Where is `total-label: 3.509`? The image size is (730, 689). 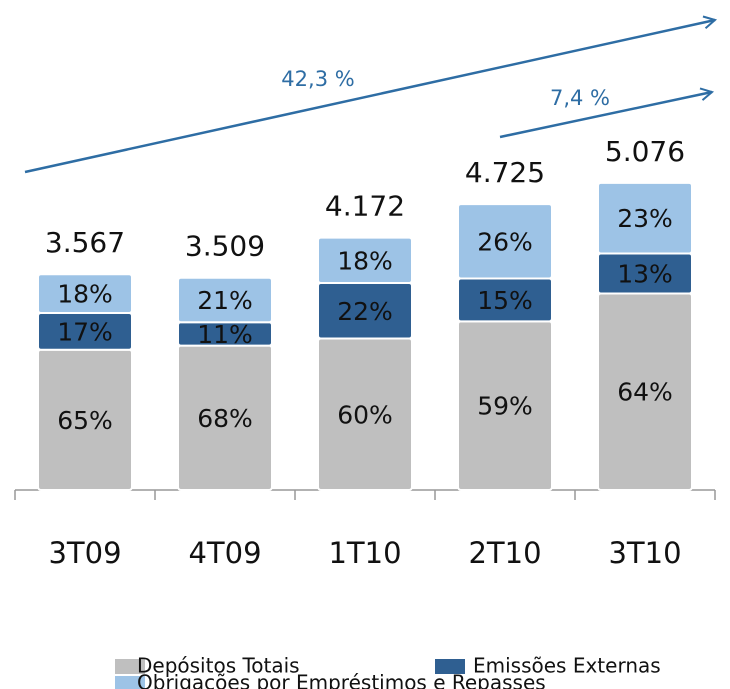 total-label: 3.509 is located at coordinates (225, 246).